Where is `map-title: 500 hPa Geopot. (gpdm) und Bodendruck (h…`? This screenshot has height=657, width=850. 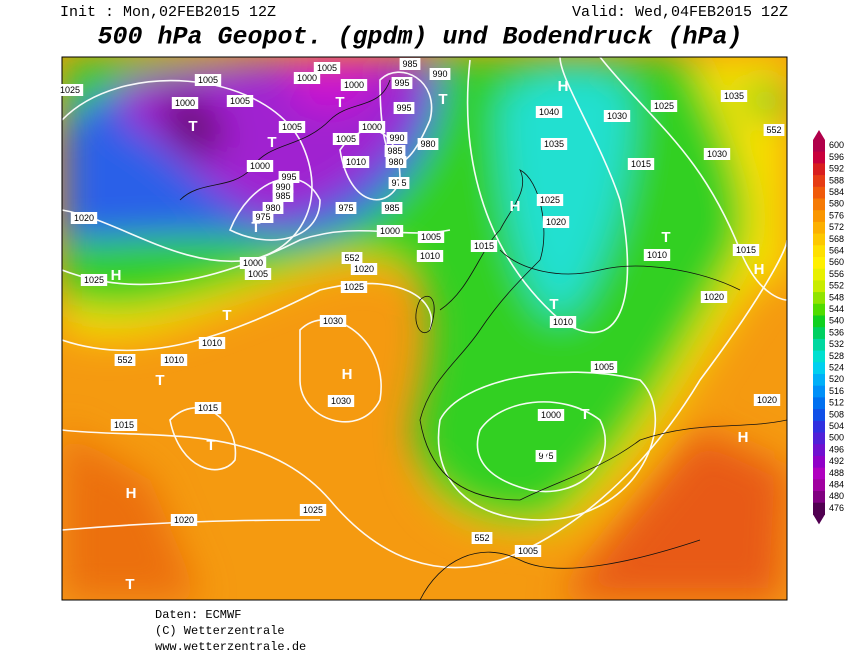 map-title: 500 hPa Geopot. (gpdm) und Bodendruck (h… is located at coordinates (419, 37).